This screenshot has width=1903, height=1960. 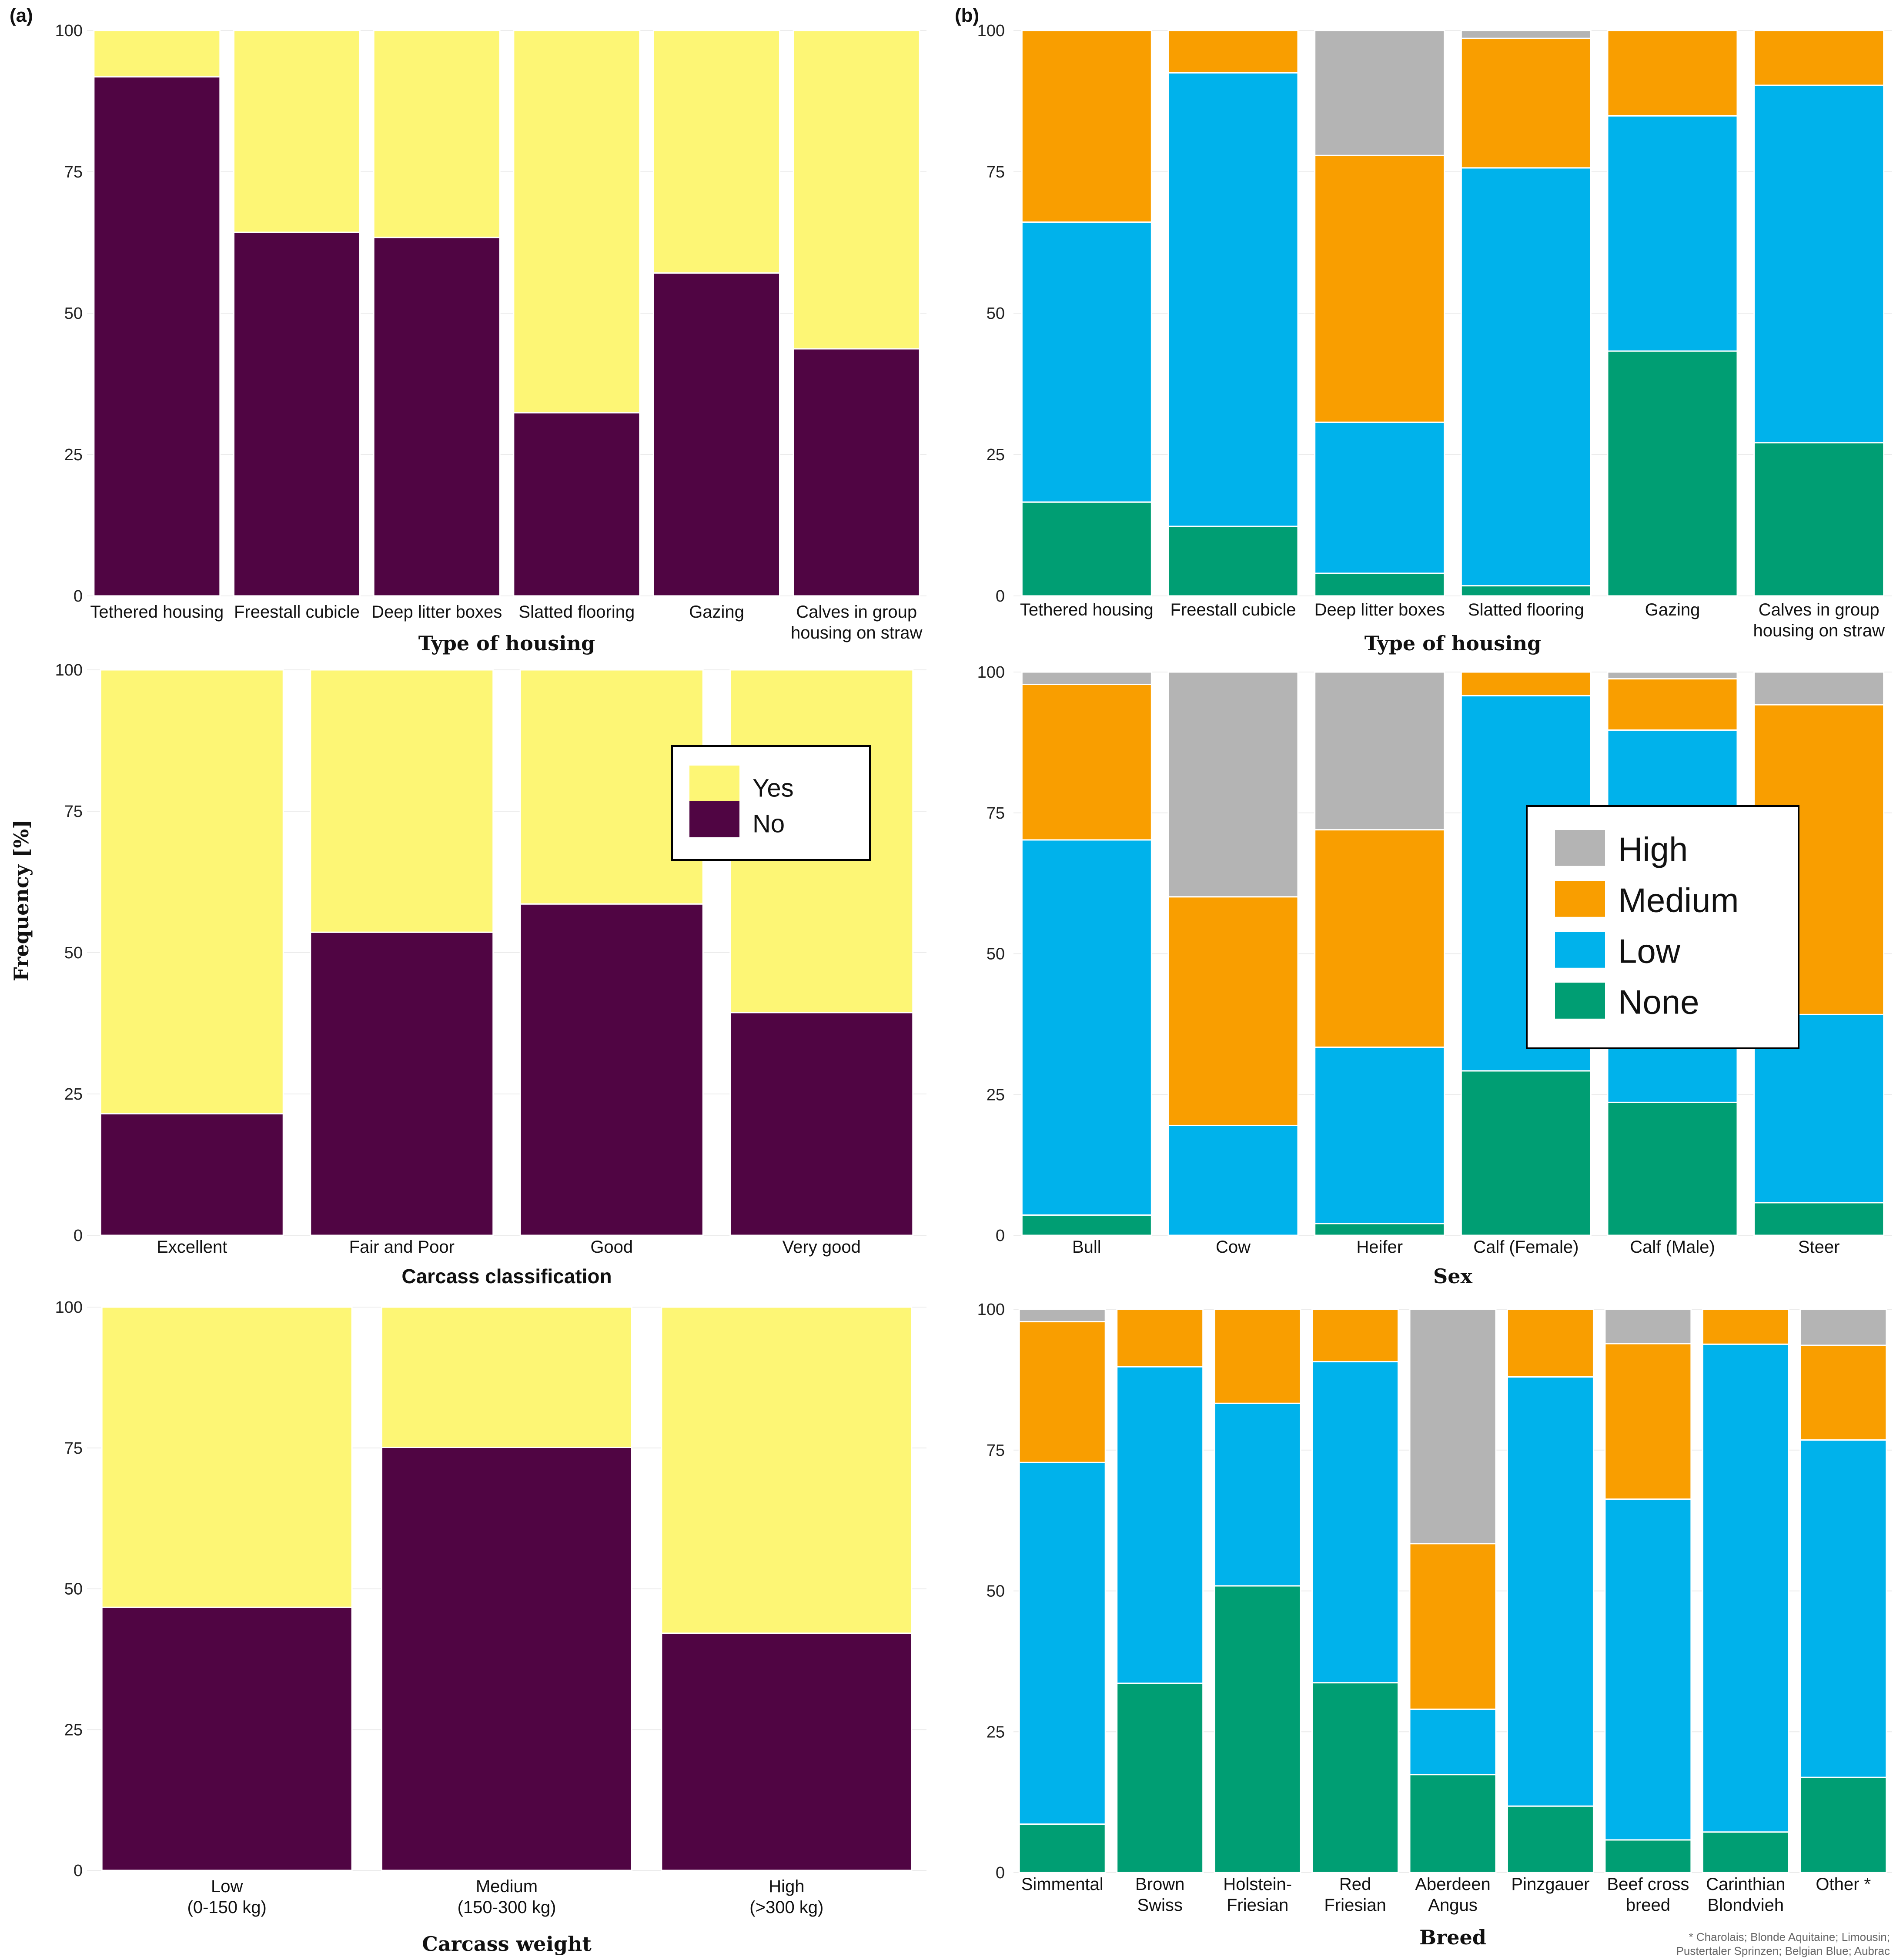 What do you see at coordinates (507, 1944) in the screenshot?
I see `x-axis-title: Carcass weight` at bounding box center [507, 1944].